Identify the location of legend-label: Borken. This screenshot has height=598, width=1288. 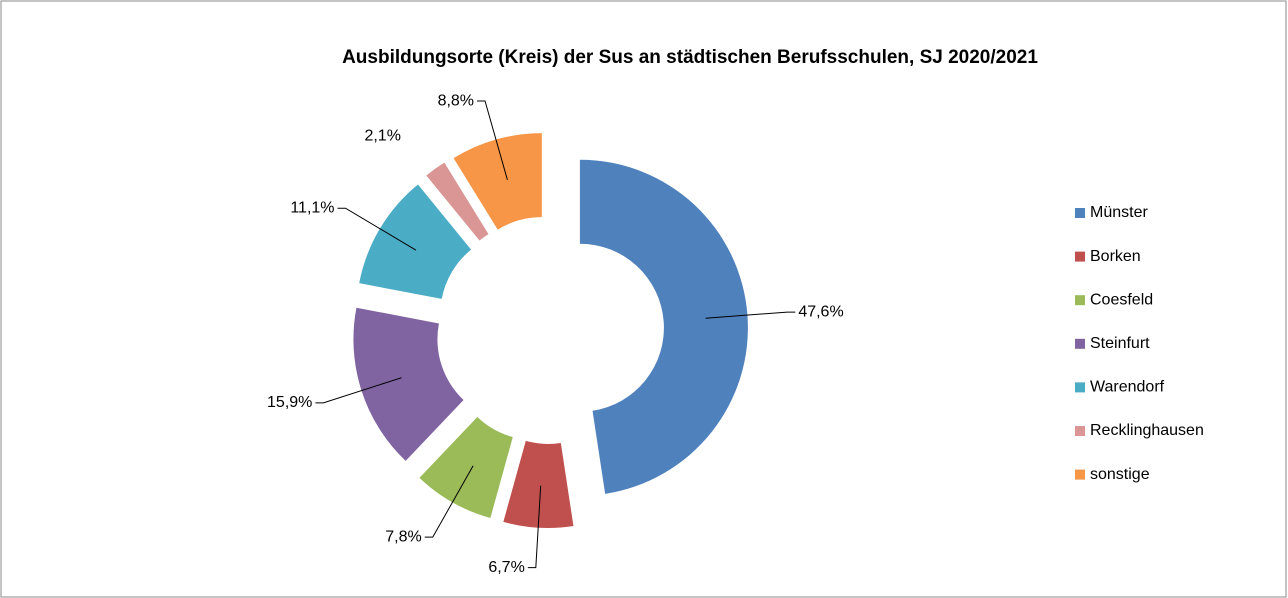
(1115, 256).